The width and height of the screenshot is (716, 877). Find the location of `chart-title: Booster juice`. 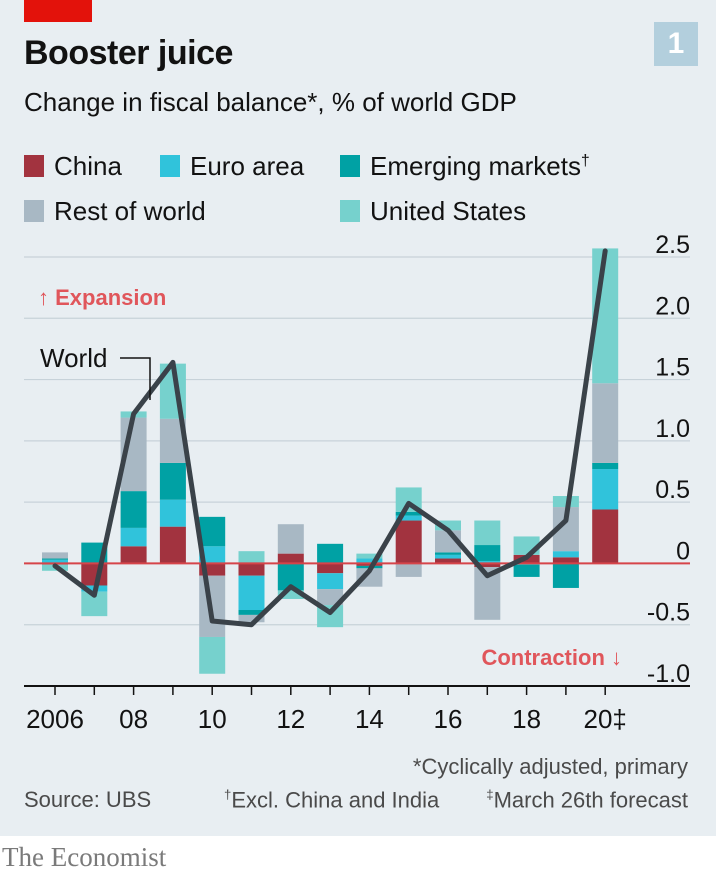

chart-title: Booster juice is located at coordinates (128, 53).